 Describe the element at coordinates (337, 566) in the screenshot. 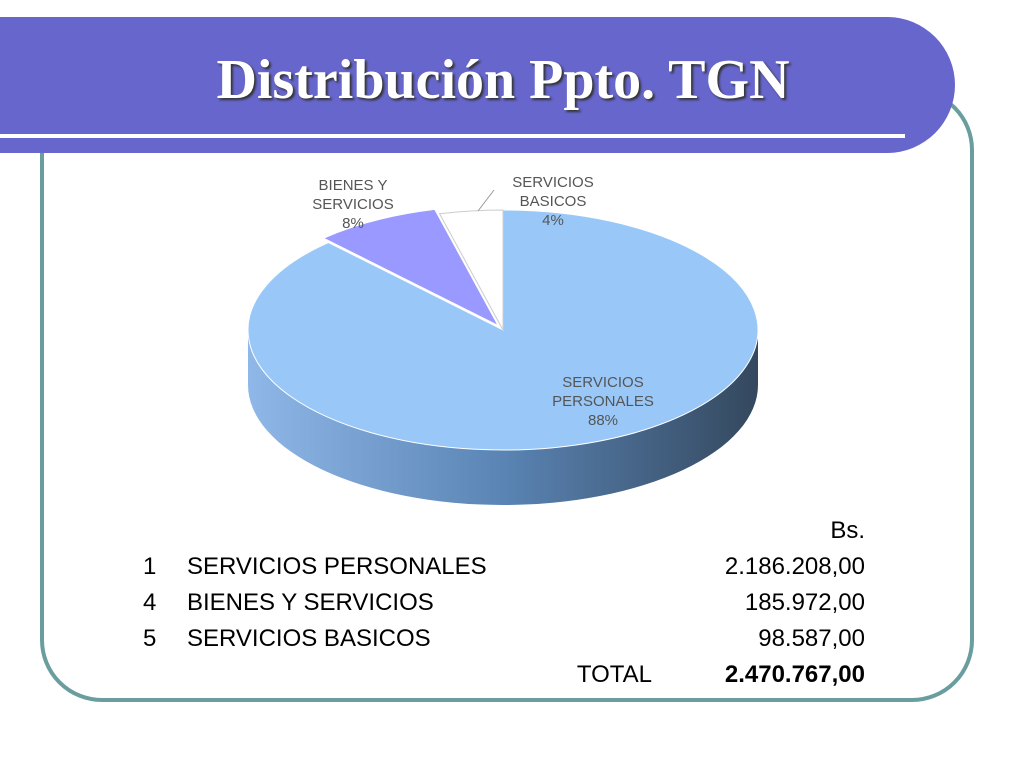

I see `row-name: SERVICIOS PERSONALES` at that location.